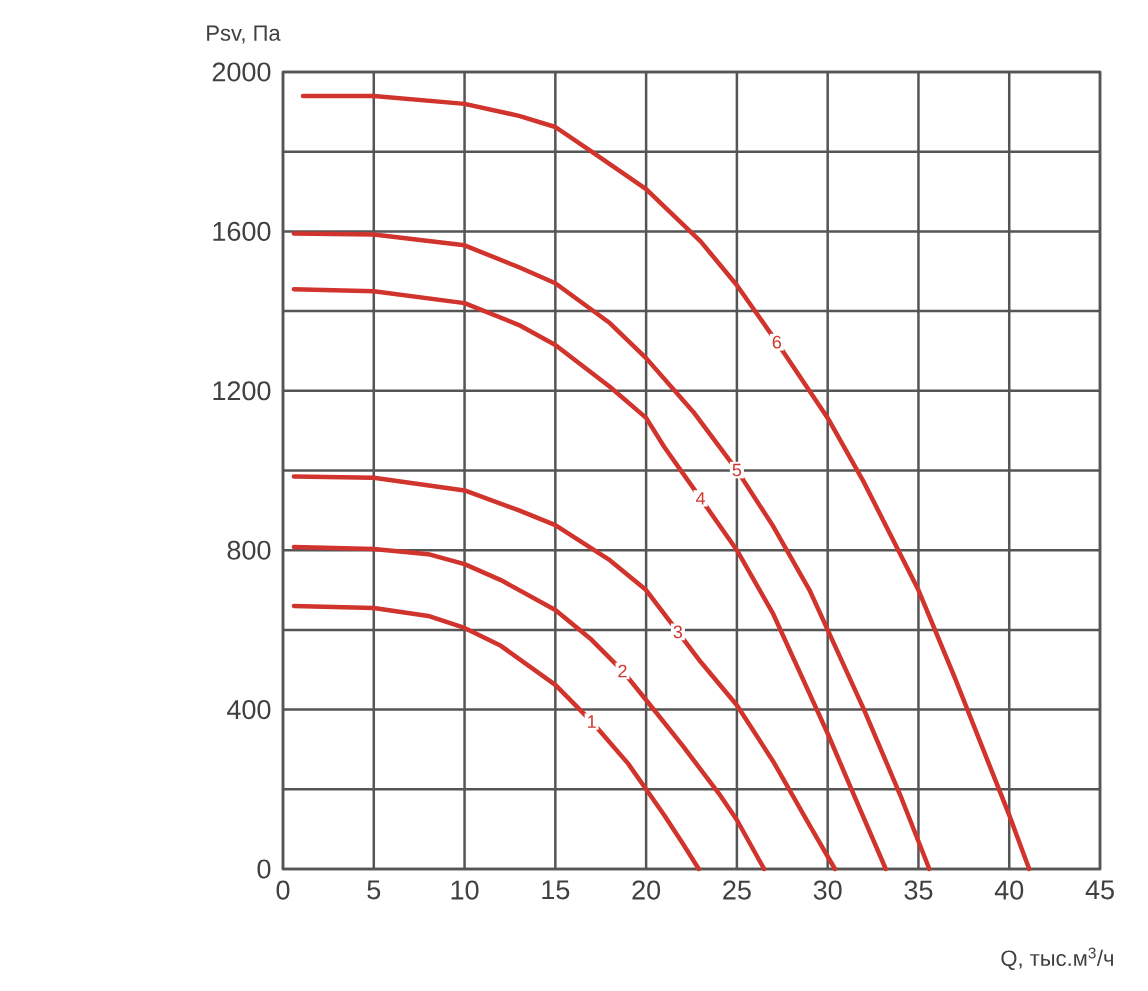 The height and width of the screenshot is (991, 1148). Describe the element at coordinates (918, 890) in the screenshot. I see `x-tick-label: 35` at that location.